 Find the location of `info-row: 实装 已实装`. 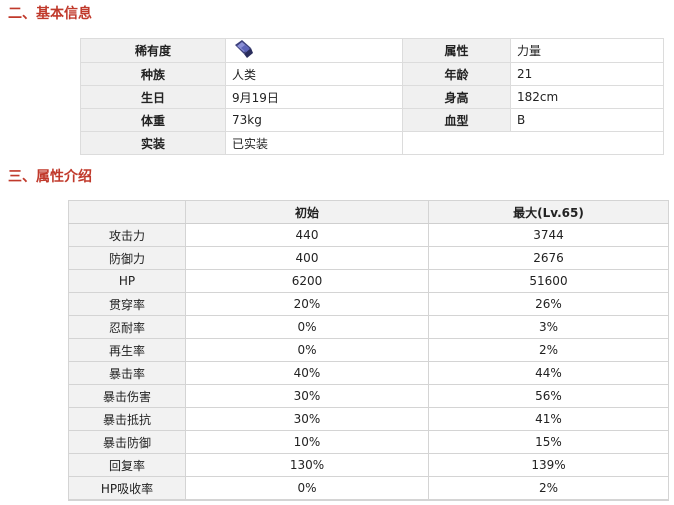

info-row: 实装 已实装 is located at coordinates (372, 143).